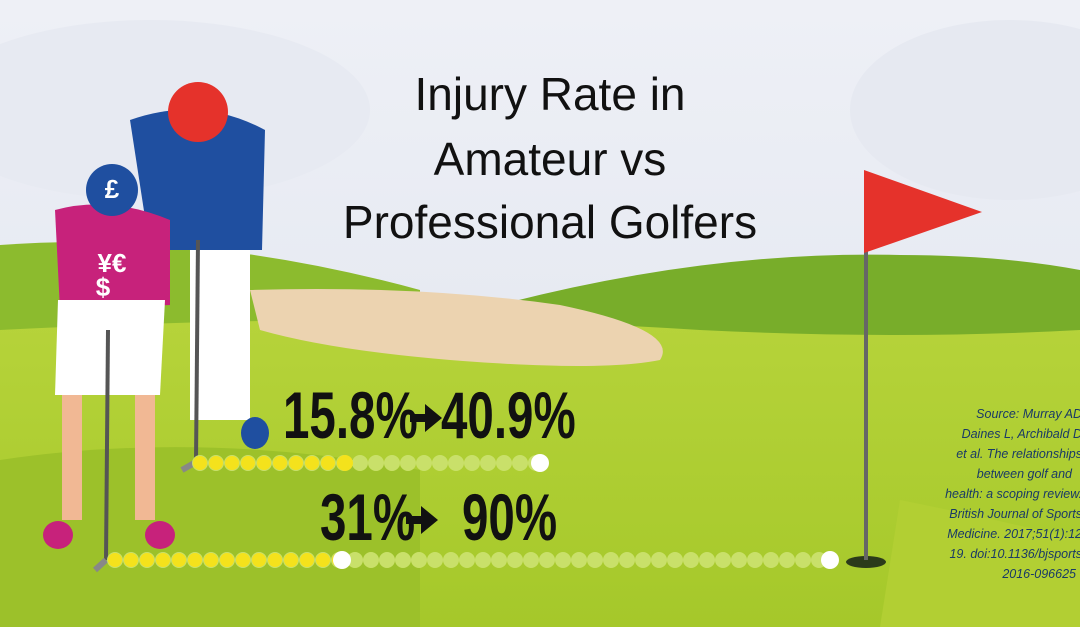 Image resolution: width=1080 pixels, height=627 pixels. Describe the element at coordinates (350, 415) in the screenshot. I see `stat-from: 15.8%` at that location.